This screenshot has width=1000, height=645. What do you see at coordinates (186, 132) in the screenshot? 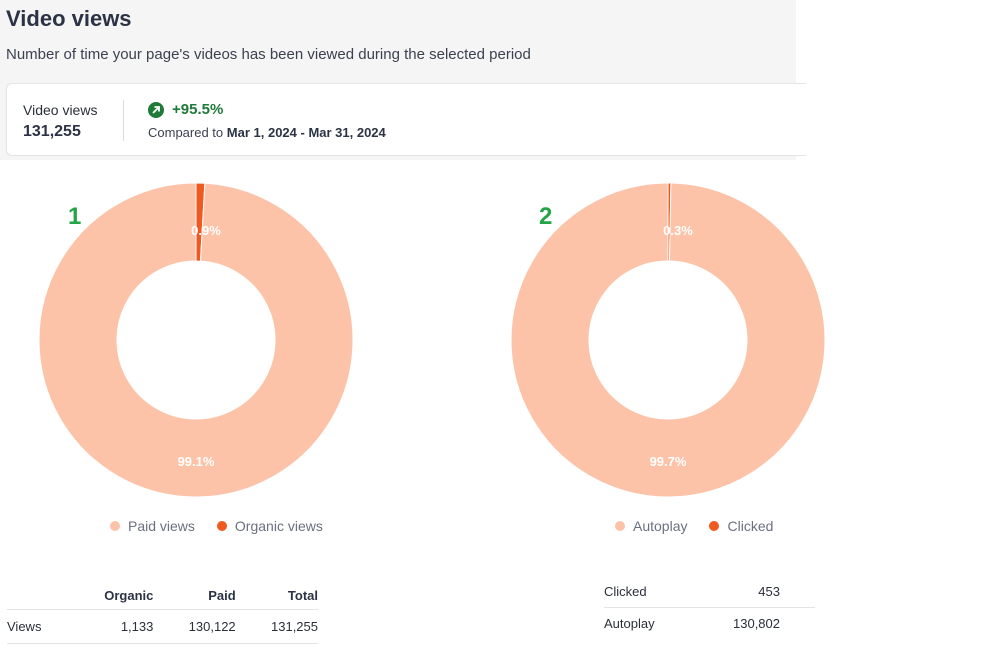
I see `compare-prefix: Compared to` at bounding box center [186, 132].